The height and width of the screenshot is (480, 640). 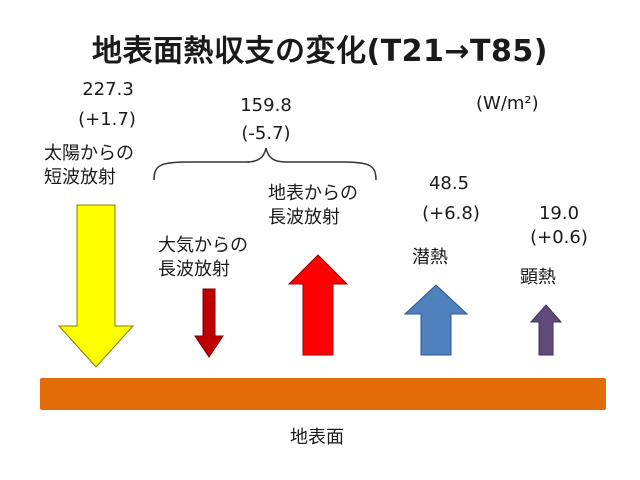 I want to click on page-title: 地表面熱収支の変化(T21→T85), so click(x=320, y=51).